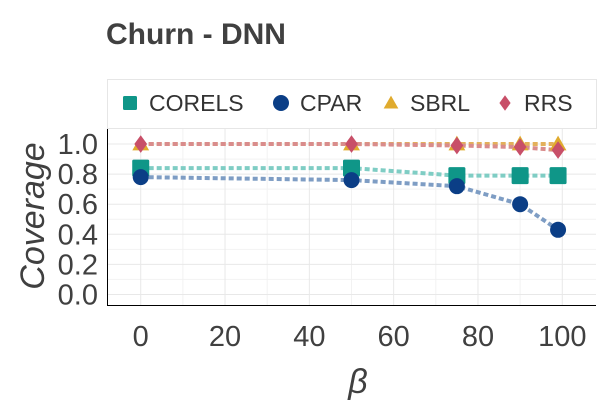  I want to click on y-tick-label: 0.4, so click(78, 235).